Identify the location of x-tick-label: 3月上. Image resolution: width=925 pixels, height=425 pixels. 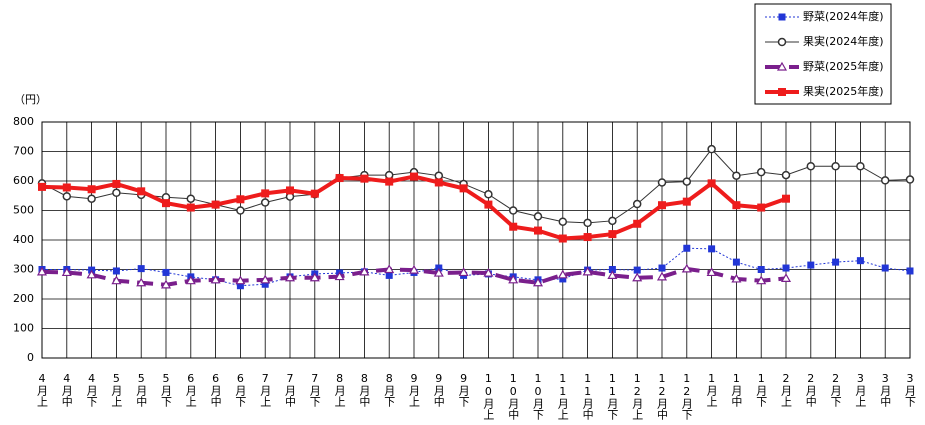
(860, 389).